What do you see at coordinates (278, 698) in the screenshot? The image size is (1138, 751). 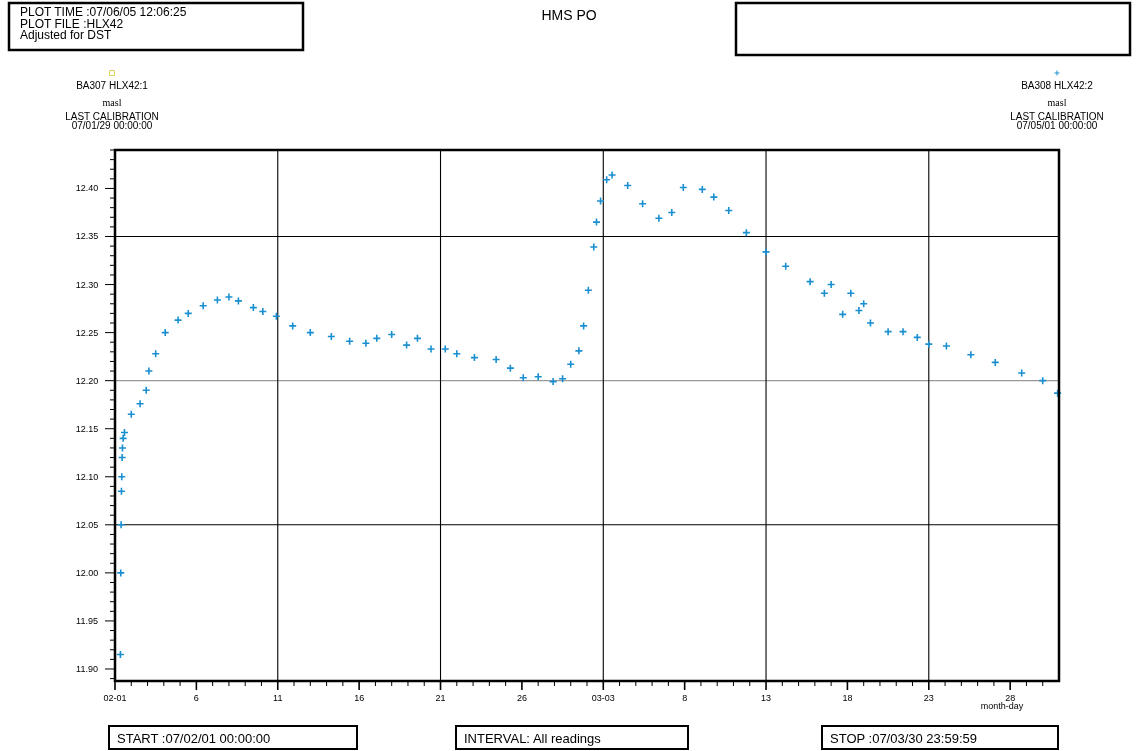 I see `x-tick-label: 11` at bounding box center [278, 698].